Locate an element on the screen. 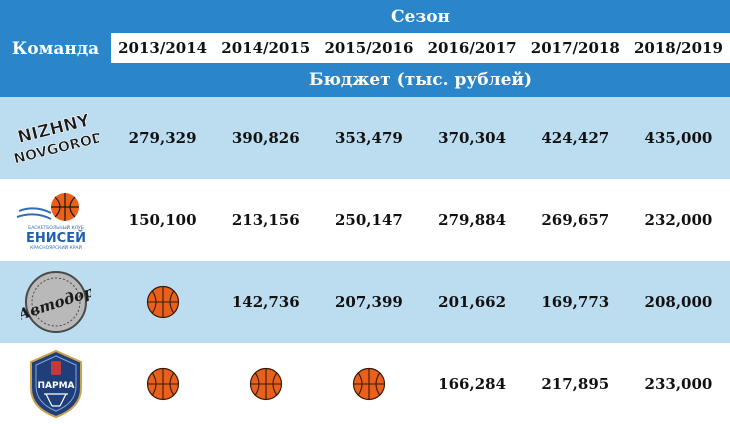 The height and width of the screenshot is (424, 730). budget-cell: 390,826 is located at coordinates (265, 138).